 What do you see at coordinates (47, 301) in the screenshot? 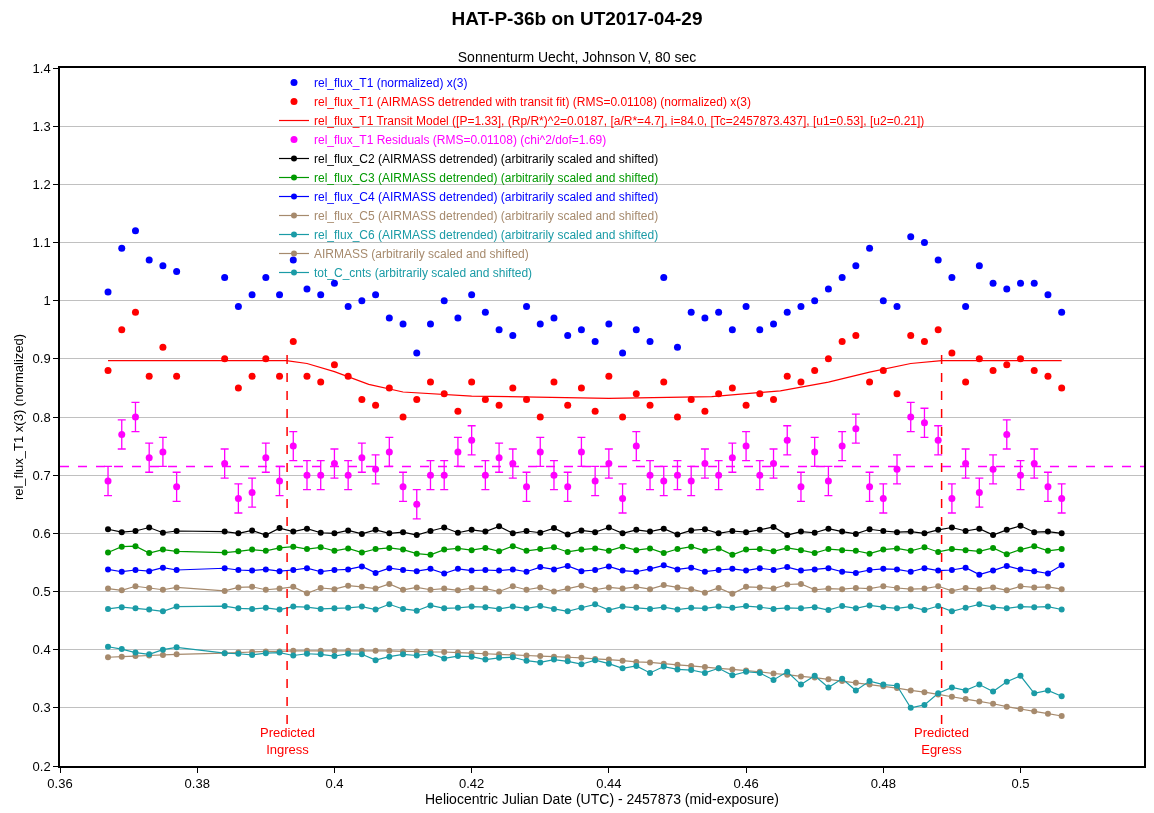
I see `y-tick-label: 1` at bounding box center [47, 301].